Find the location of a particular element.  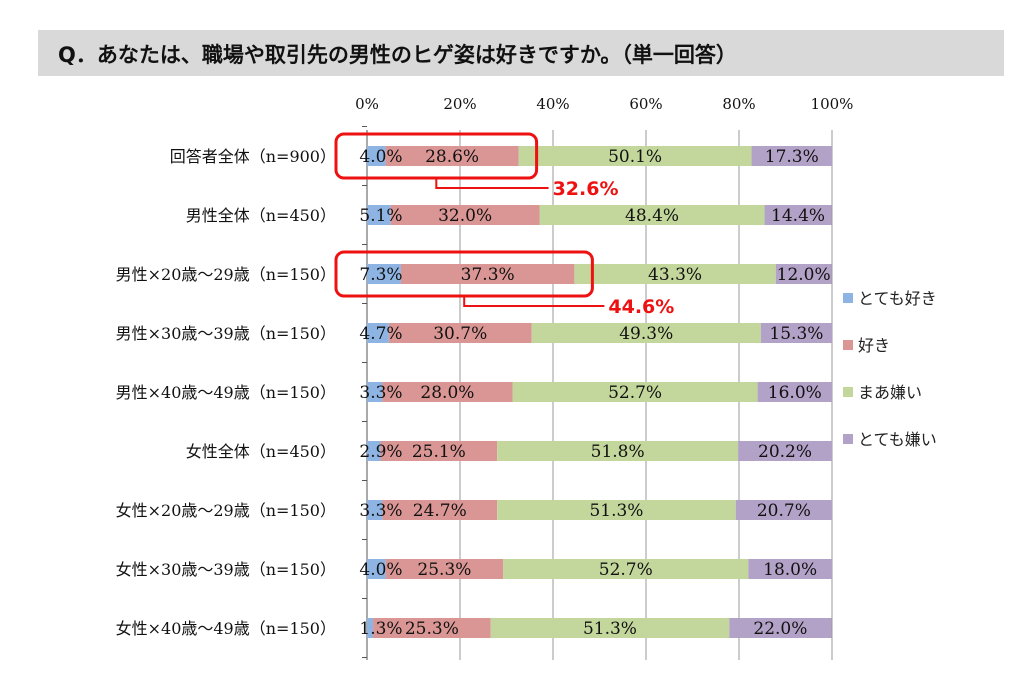

data-label: 20.7% is located at coordinates (784, 511).